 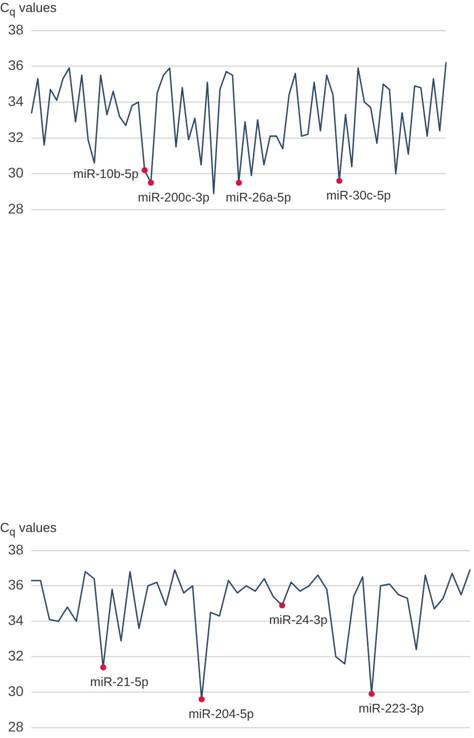 What do you see at coordinates (119, 682) in the screenshot?
I see `data-label: miR-21-5p` at bounding box center [119, 682].